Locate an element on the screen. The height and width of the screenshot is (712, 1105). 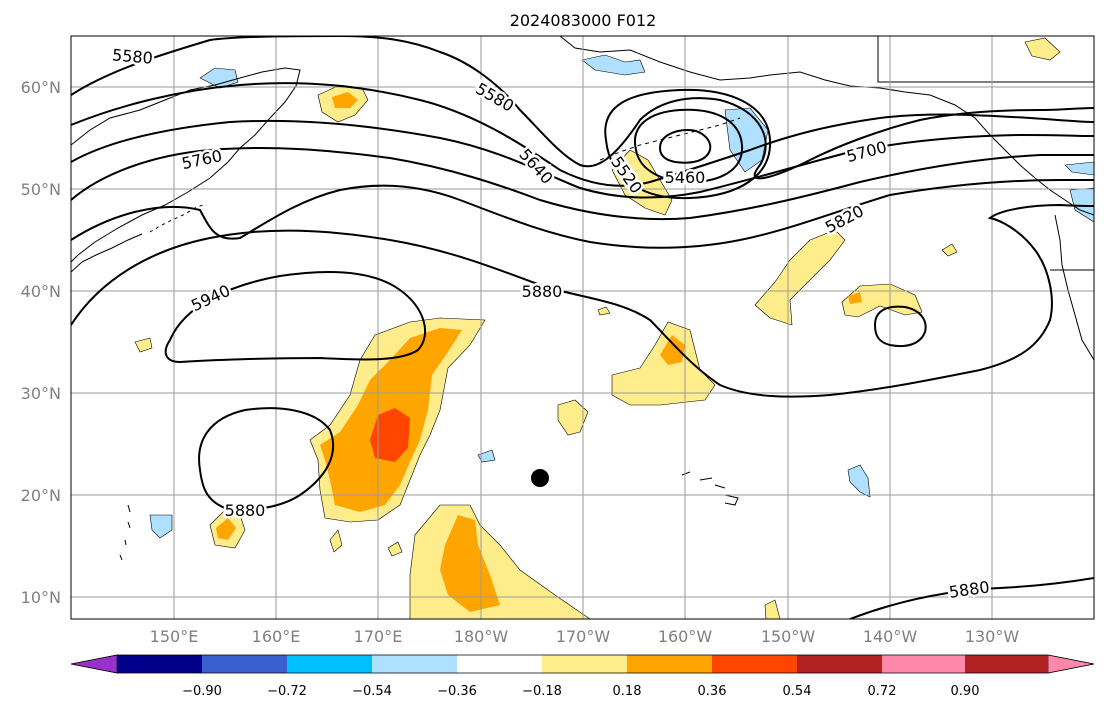
shade-region-patch-k is located at coordinates (336, 541).